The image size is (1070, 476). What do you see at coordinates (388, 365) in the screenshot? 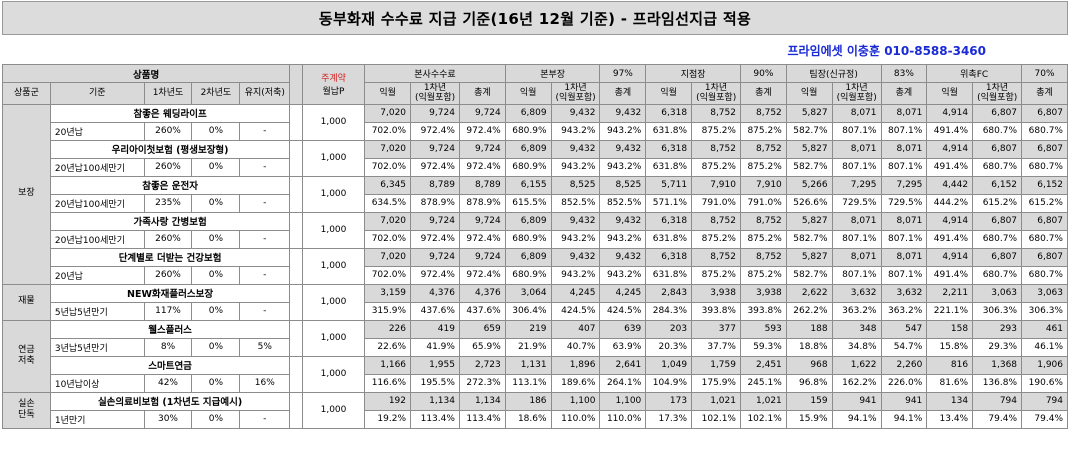
I see `amount-cell: 1,166` at bounding box center [388, 365].